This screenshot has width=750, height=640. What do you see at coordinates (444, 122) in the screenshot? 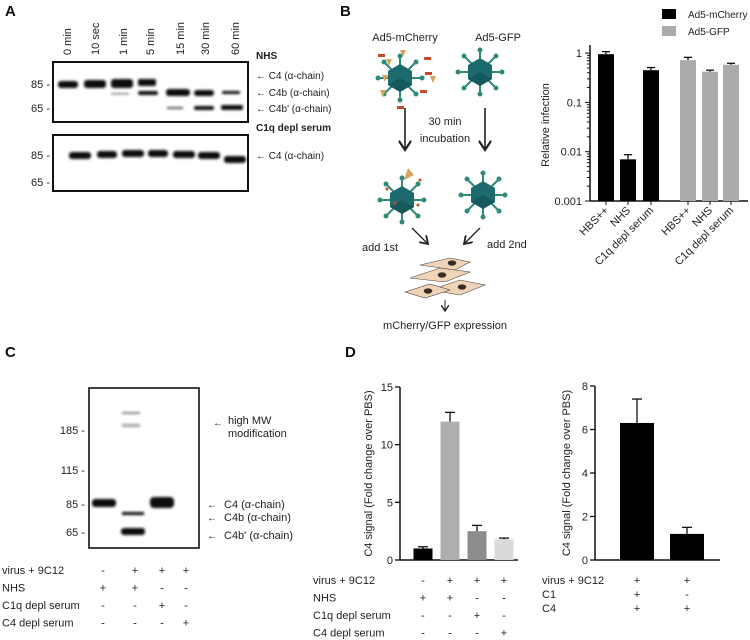
I see `incubation-text: 30 min` at bounding box center [444, 122].